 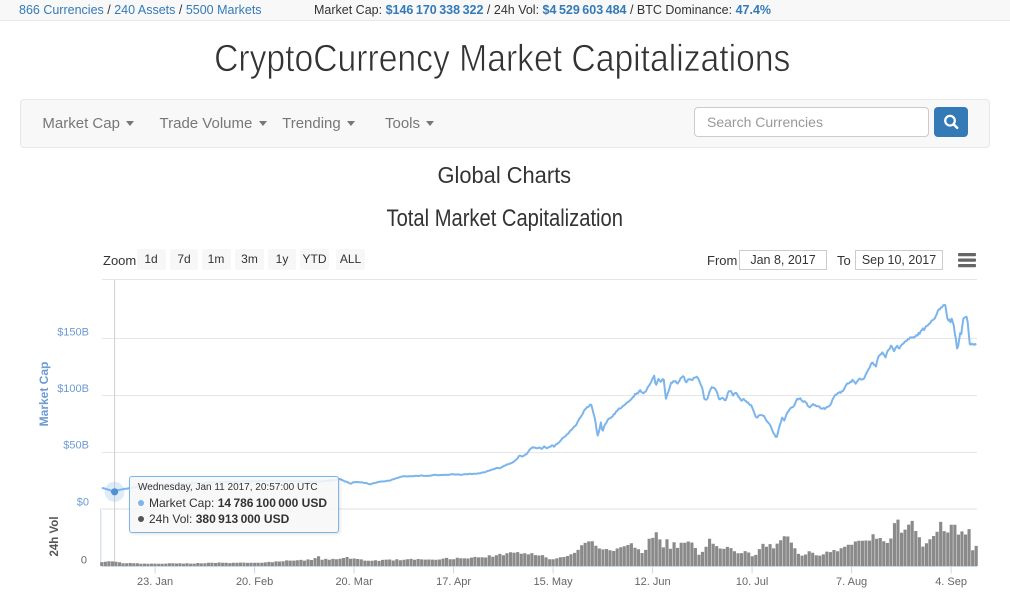 What do you see at coordinates (554, 582) in the screenshot?
I see `svg-text: 15. May` at bounding box center [554, 582].